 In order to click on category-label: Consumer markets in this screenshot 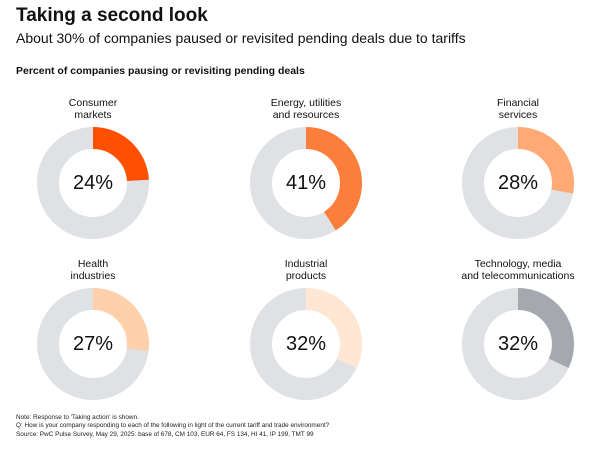, I will do `click(93, 109)`.